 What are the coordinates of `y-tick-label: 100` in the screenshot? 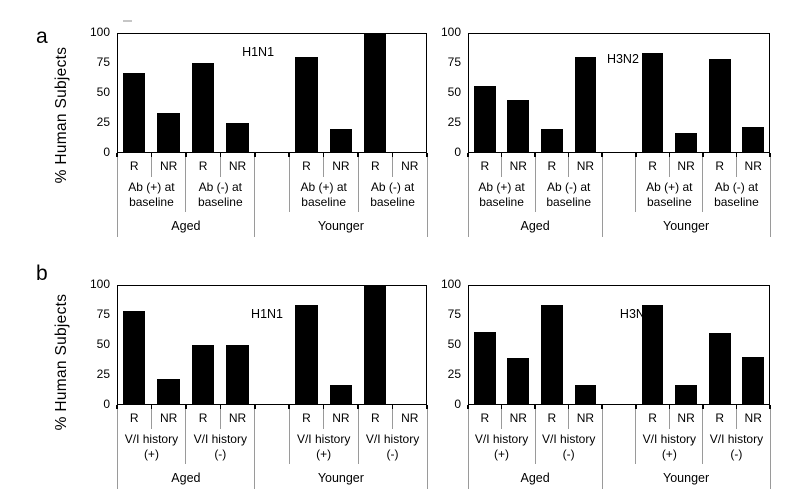 It's located at (450, 284).